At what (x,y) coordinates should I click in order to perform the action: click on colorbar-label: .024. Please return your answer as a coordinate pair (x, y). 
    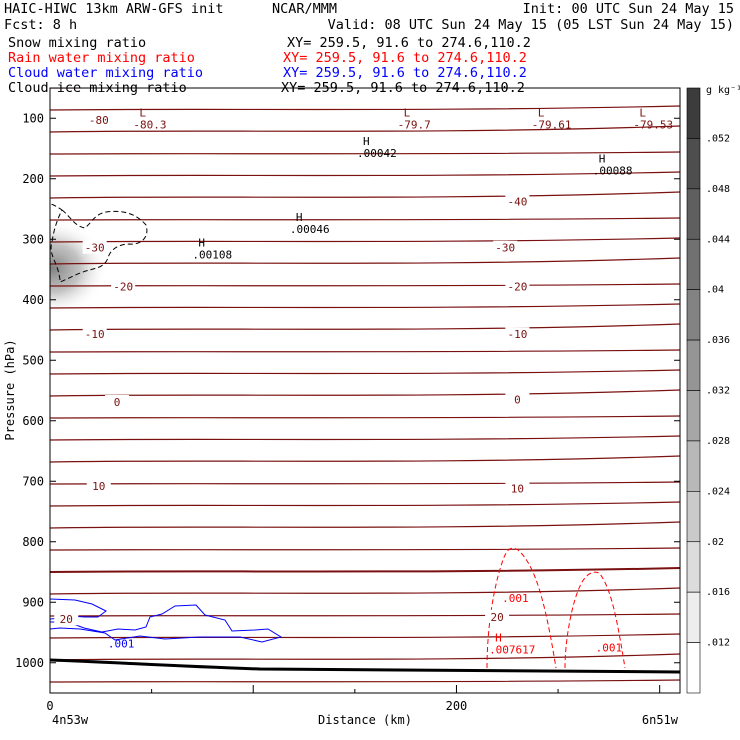
    Looking at the image, I should click on (718, 491).